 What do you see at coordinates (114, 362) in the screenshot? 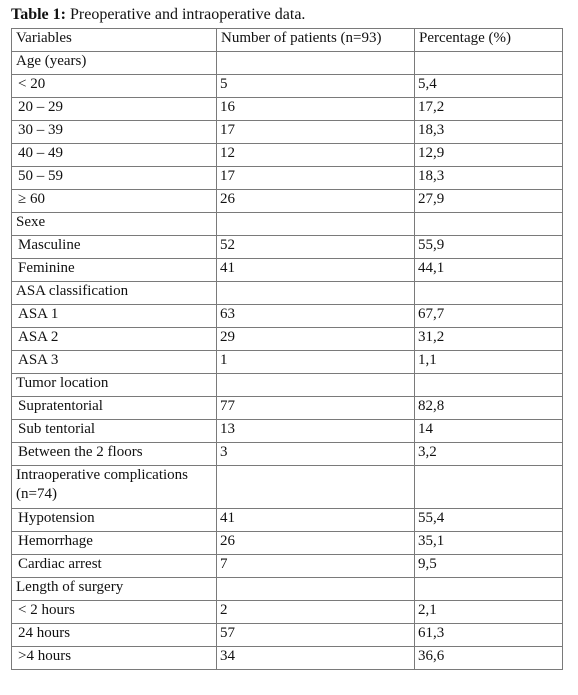
I see `variable-cell: ASA 3` at bounding box center [114, 362].